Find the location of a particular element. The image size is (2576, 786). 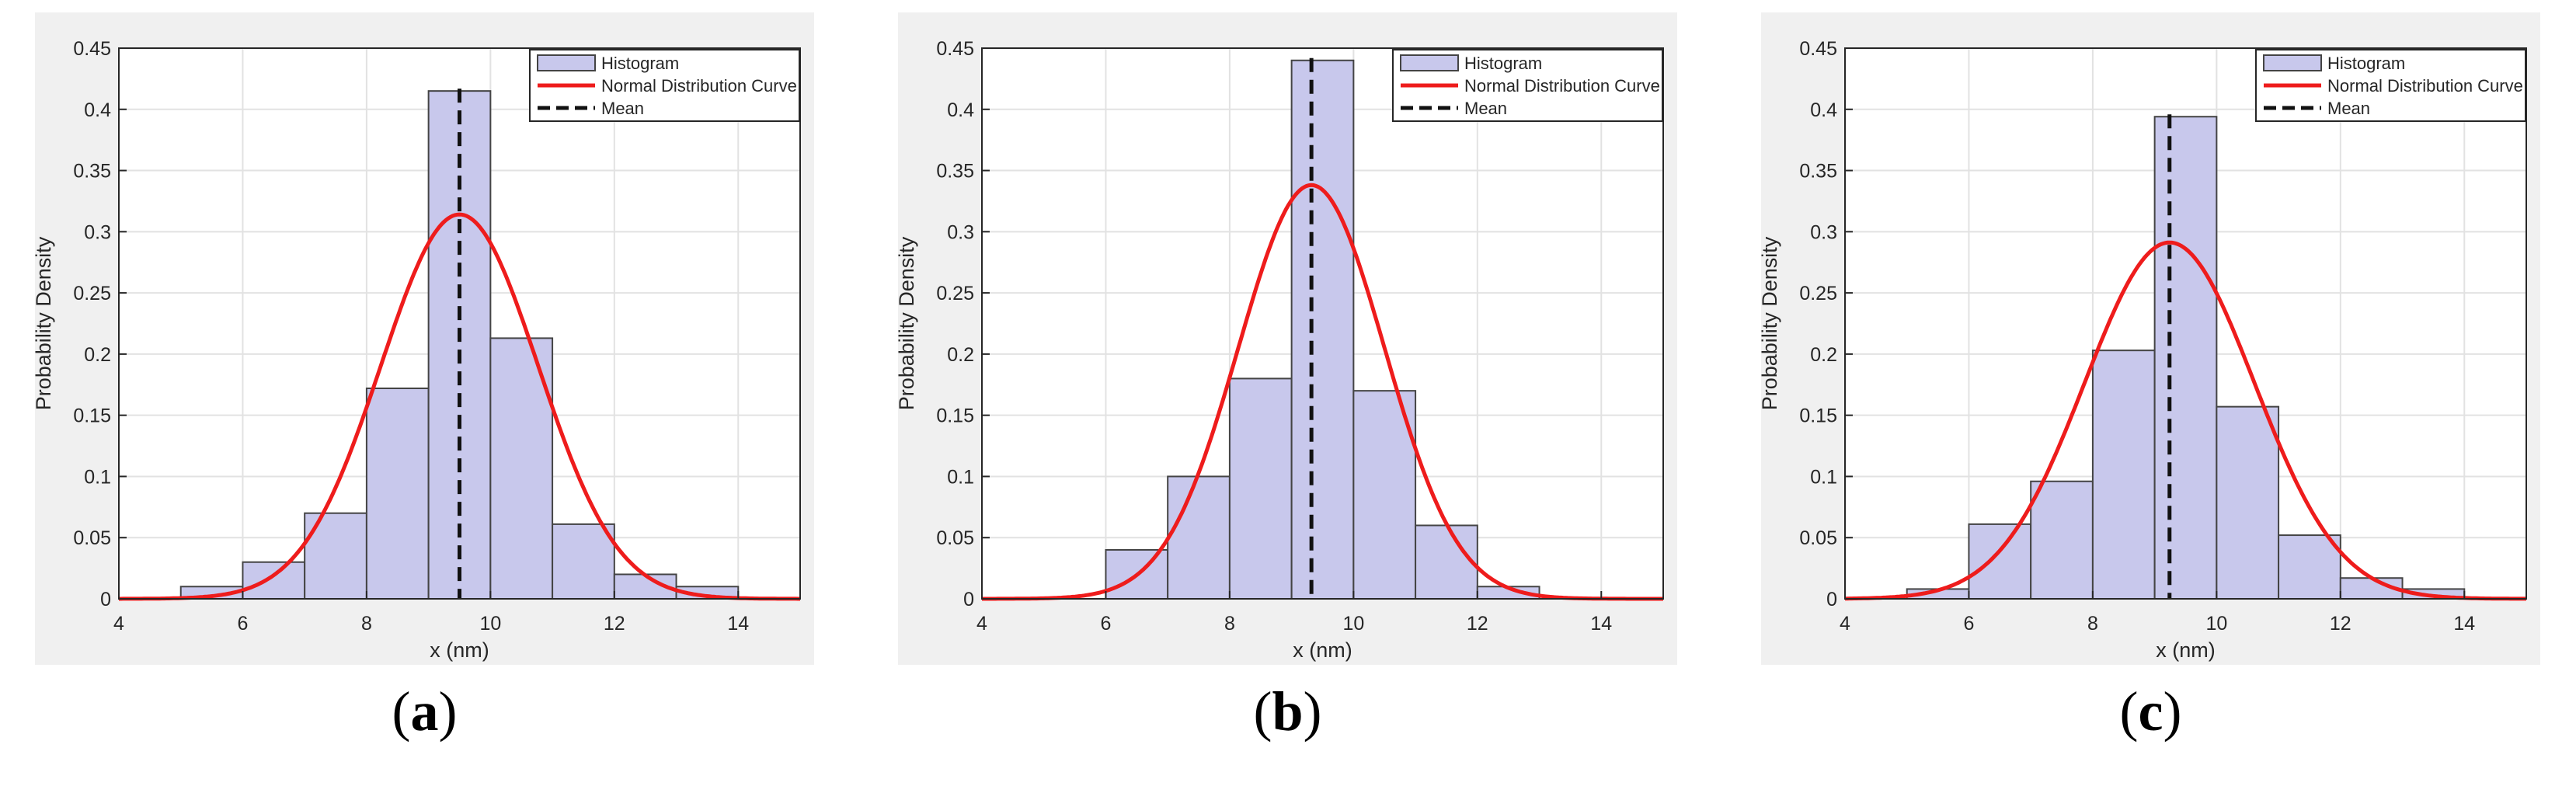

caption-b: (b) is located at coordinates (1287, 711).